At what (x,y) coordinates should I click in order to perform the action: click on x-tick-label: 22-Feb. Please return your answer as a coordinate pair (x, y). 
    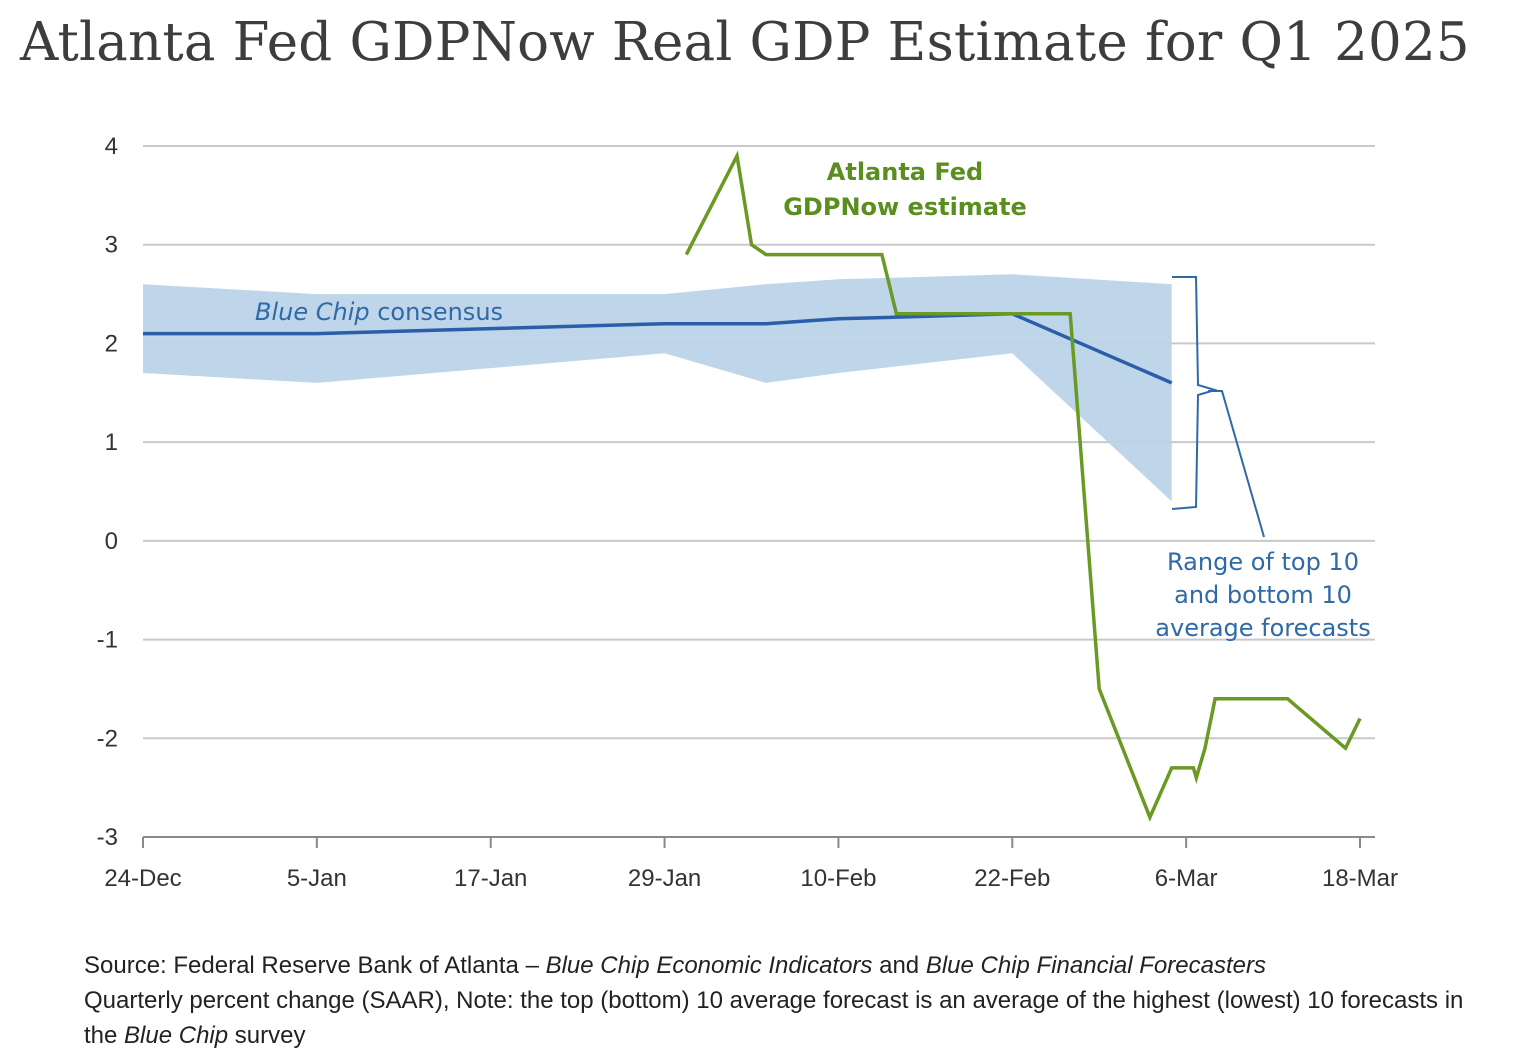
    Looking at the image, I should click on (1012, 878).